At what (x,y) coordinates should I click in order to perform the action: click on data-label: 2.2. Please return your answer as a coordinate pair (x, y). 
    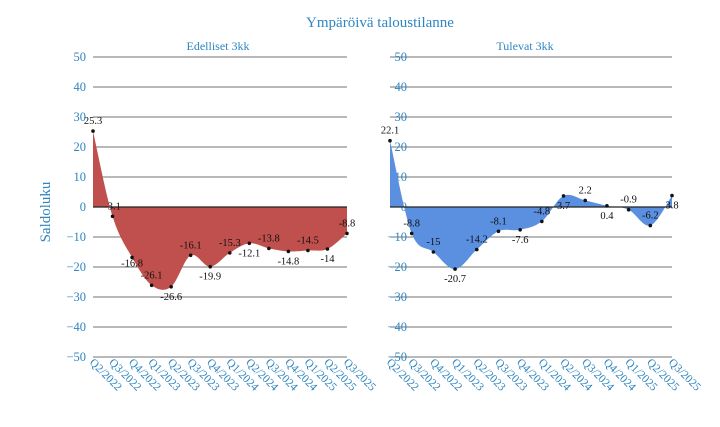
    Looking at the image, I should click on (585, 190).